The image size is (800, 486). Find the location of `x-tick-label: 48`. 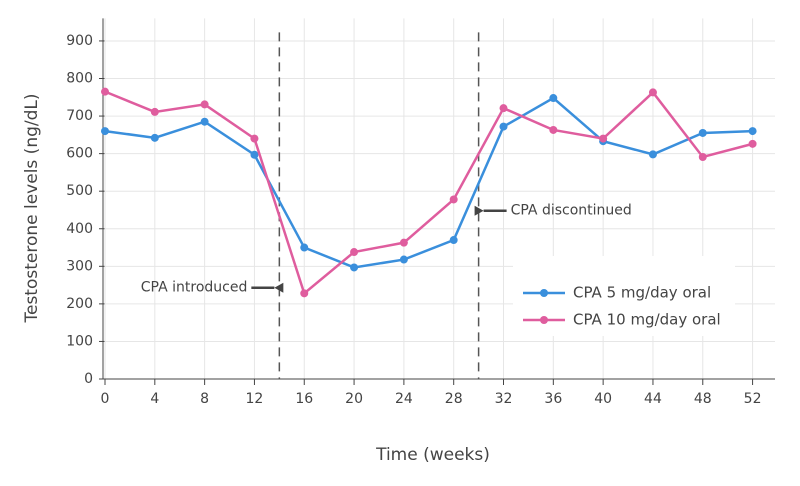

x-tick-label: 48 is located at coordinates (703, 399).